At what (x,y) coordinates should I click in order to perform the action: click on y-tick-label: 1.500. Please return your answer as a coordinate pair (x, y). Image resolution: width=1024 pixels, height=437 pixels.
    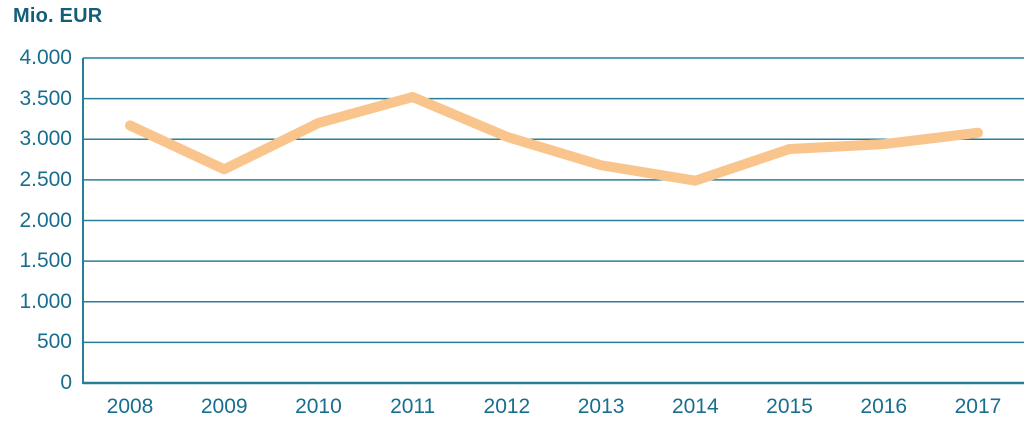
    Looking at the image, I should click on (45, 261).